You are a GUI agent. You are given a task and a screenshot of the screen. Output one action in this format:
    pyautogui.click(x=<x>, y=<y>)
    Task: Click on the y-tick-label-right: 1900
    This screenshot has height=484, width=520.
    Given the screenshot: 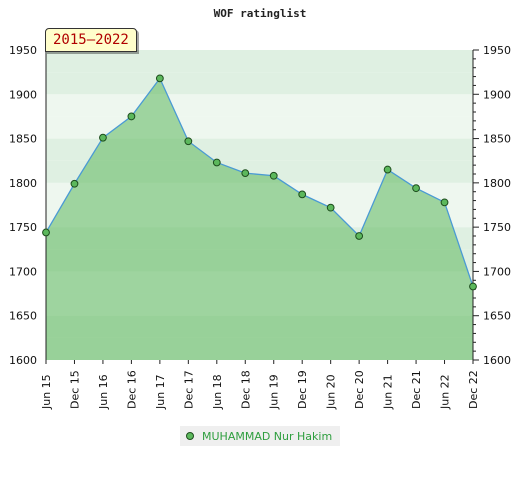 What is the action you would take?
    pyautogui.click(x=497, y=94)
    